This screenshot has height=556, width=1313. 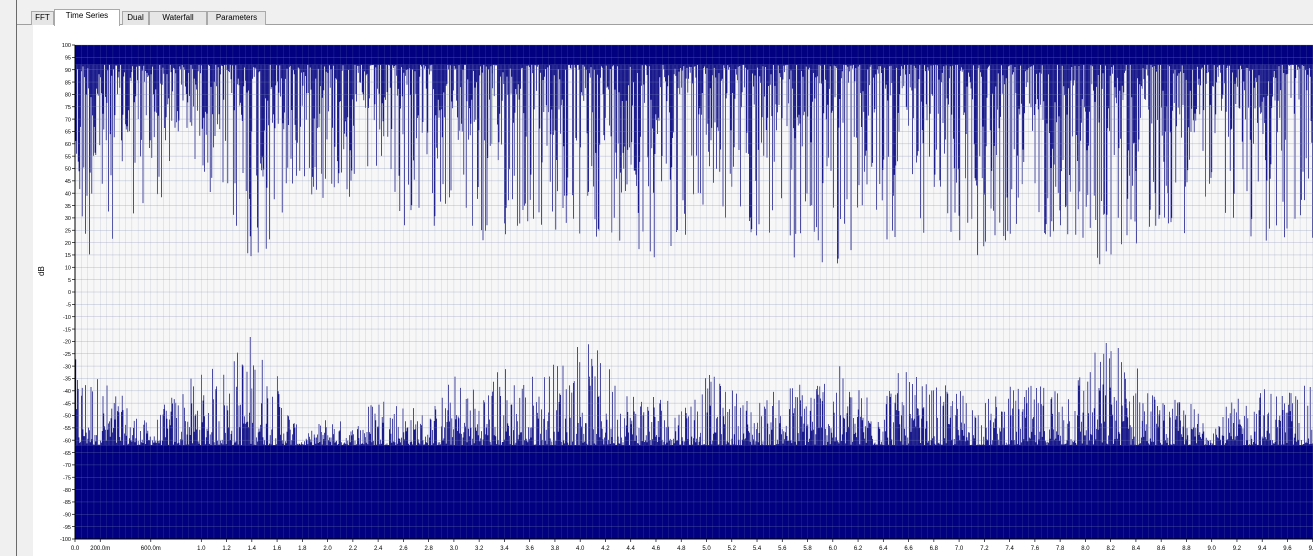 I want to click on y-tick-label: -15, so click(x=67, y=330).